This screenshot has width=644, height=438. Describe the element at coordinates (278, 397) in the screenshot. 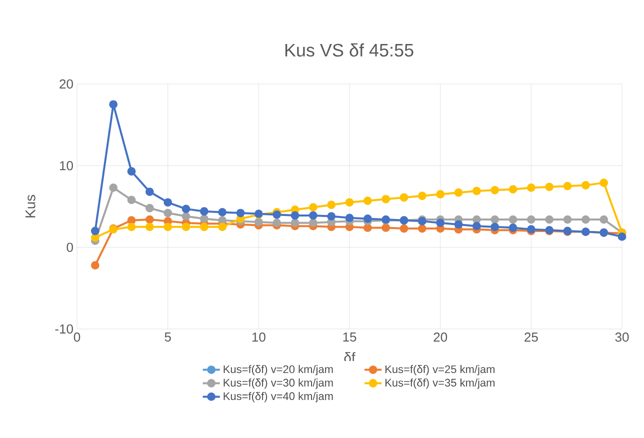

I see `legend-label: Kus=f(δf) v=40 km/jam` at that location.